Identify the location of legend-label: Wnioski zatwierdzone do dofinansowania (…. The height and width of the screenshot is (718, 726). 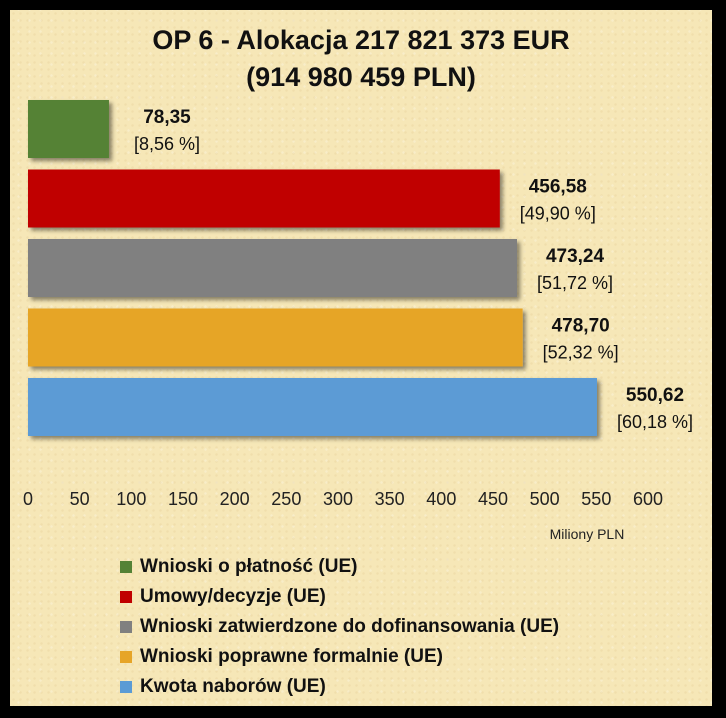
(350, 626).